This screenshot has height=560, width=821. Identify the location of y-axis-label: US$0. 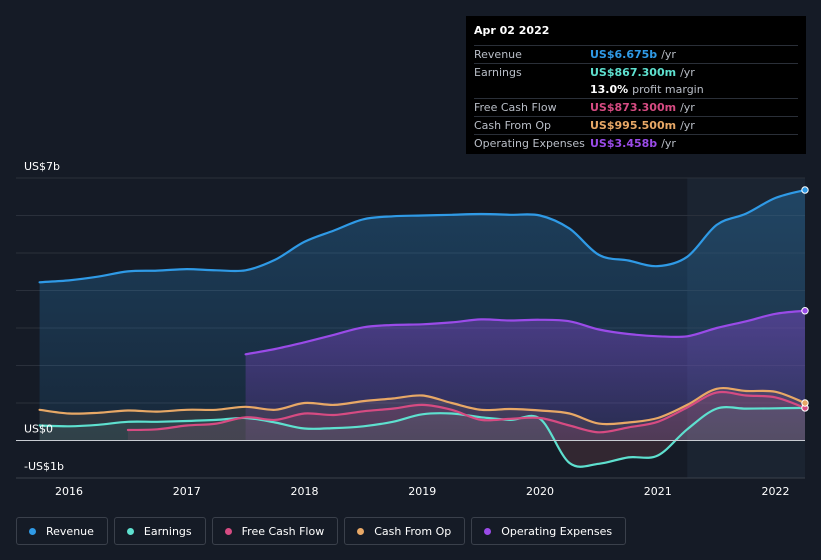
(38, 429).